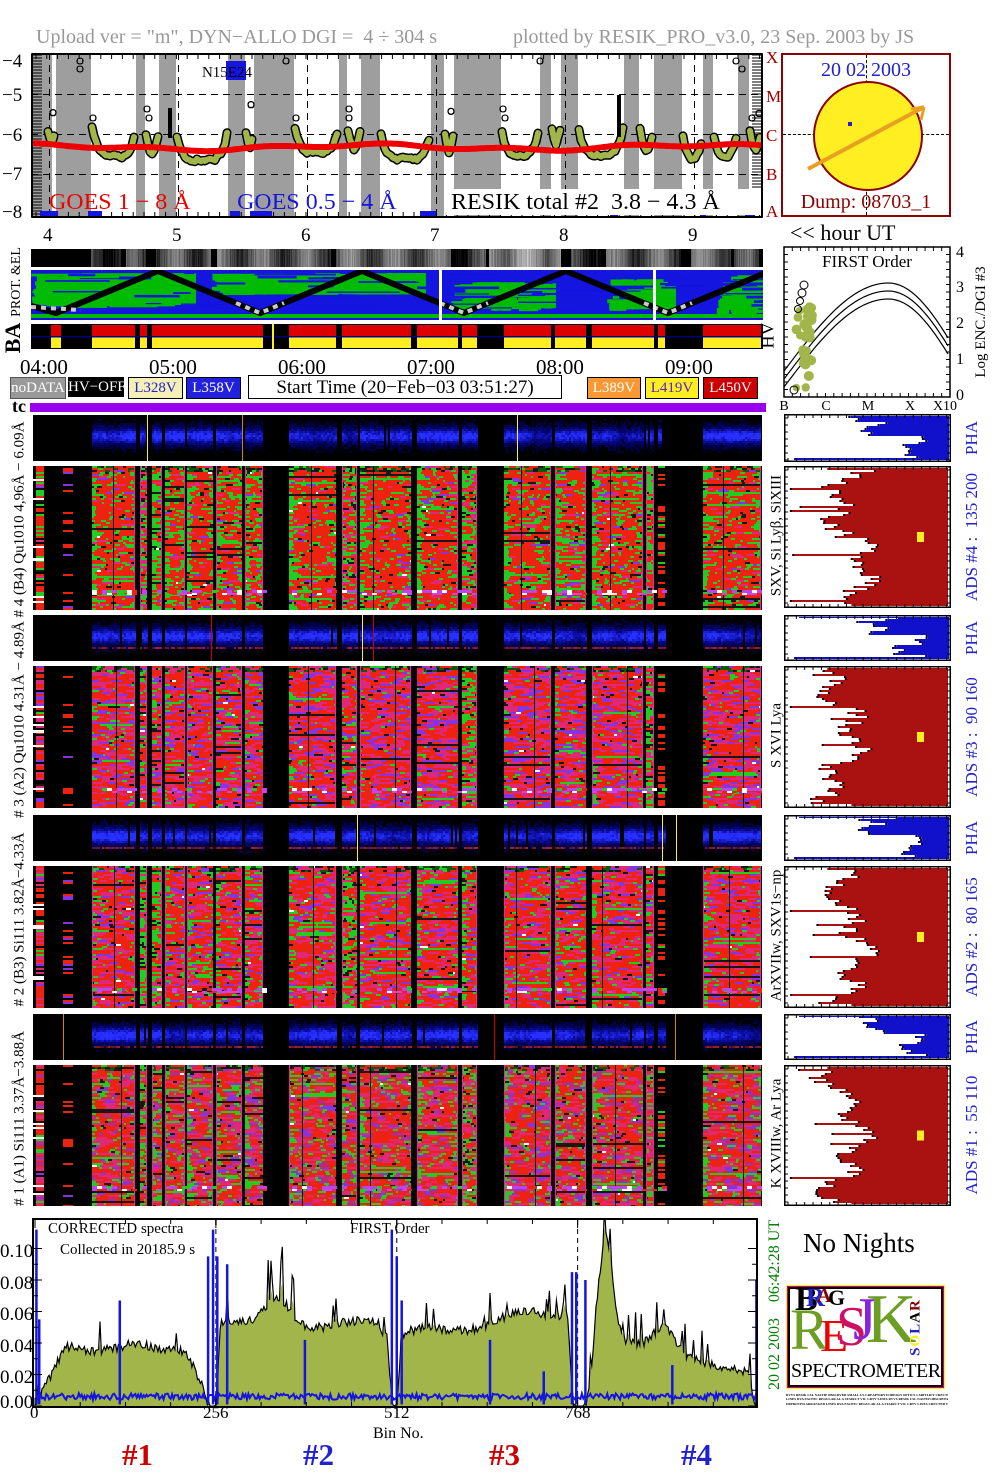  Describe the element at coordinates (960, 252) in the screenshot. I see `svg-text: 4` at that location.